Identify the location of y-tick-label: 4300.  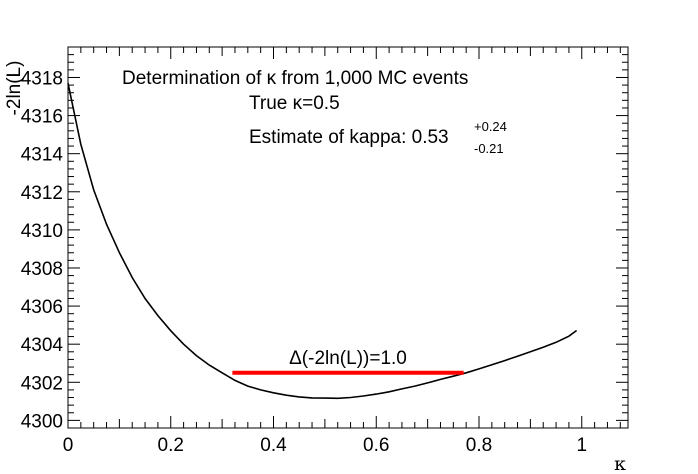
(42, 421).